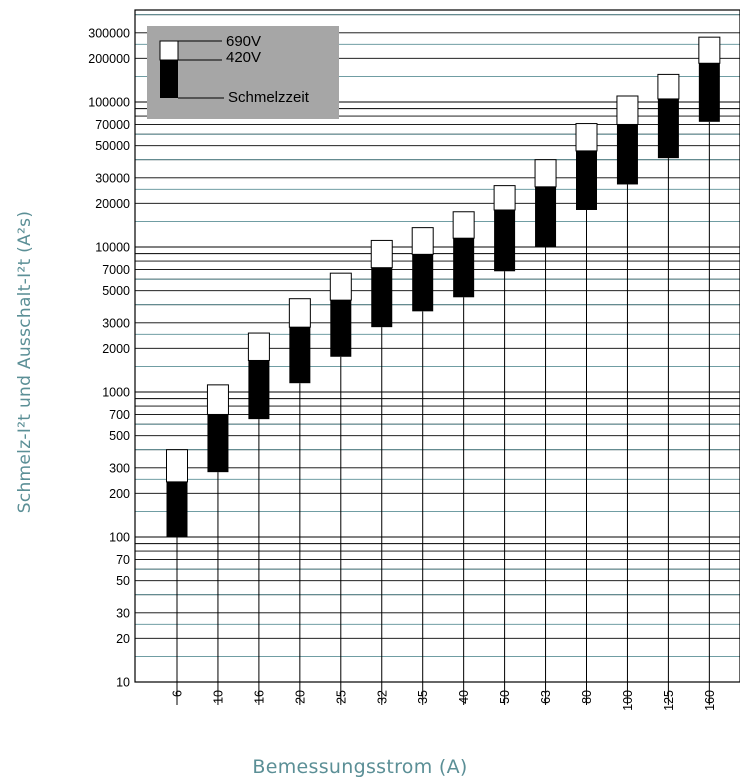  I want to click on x-tick-label: 25, so click(341, 697).